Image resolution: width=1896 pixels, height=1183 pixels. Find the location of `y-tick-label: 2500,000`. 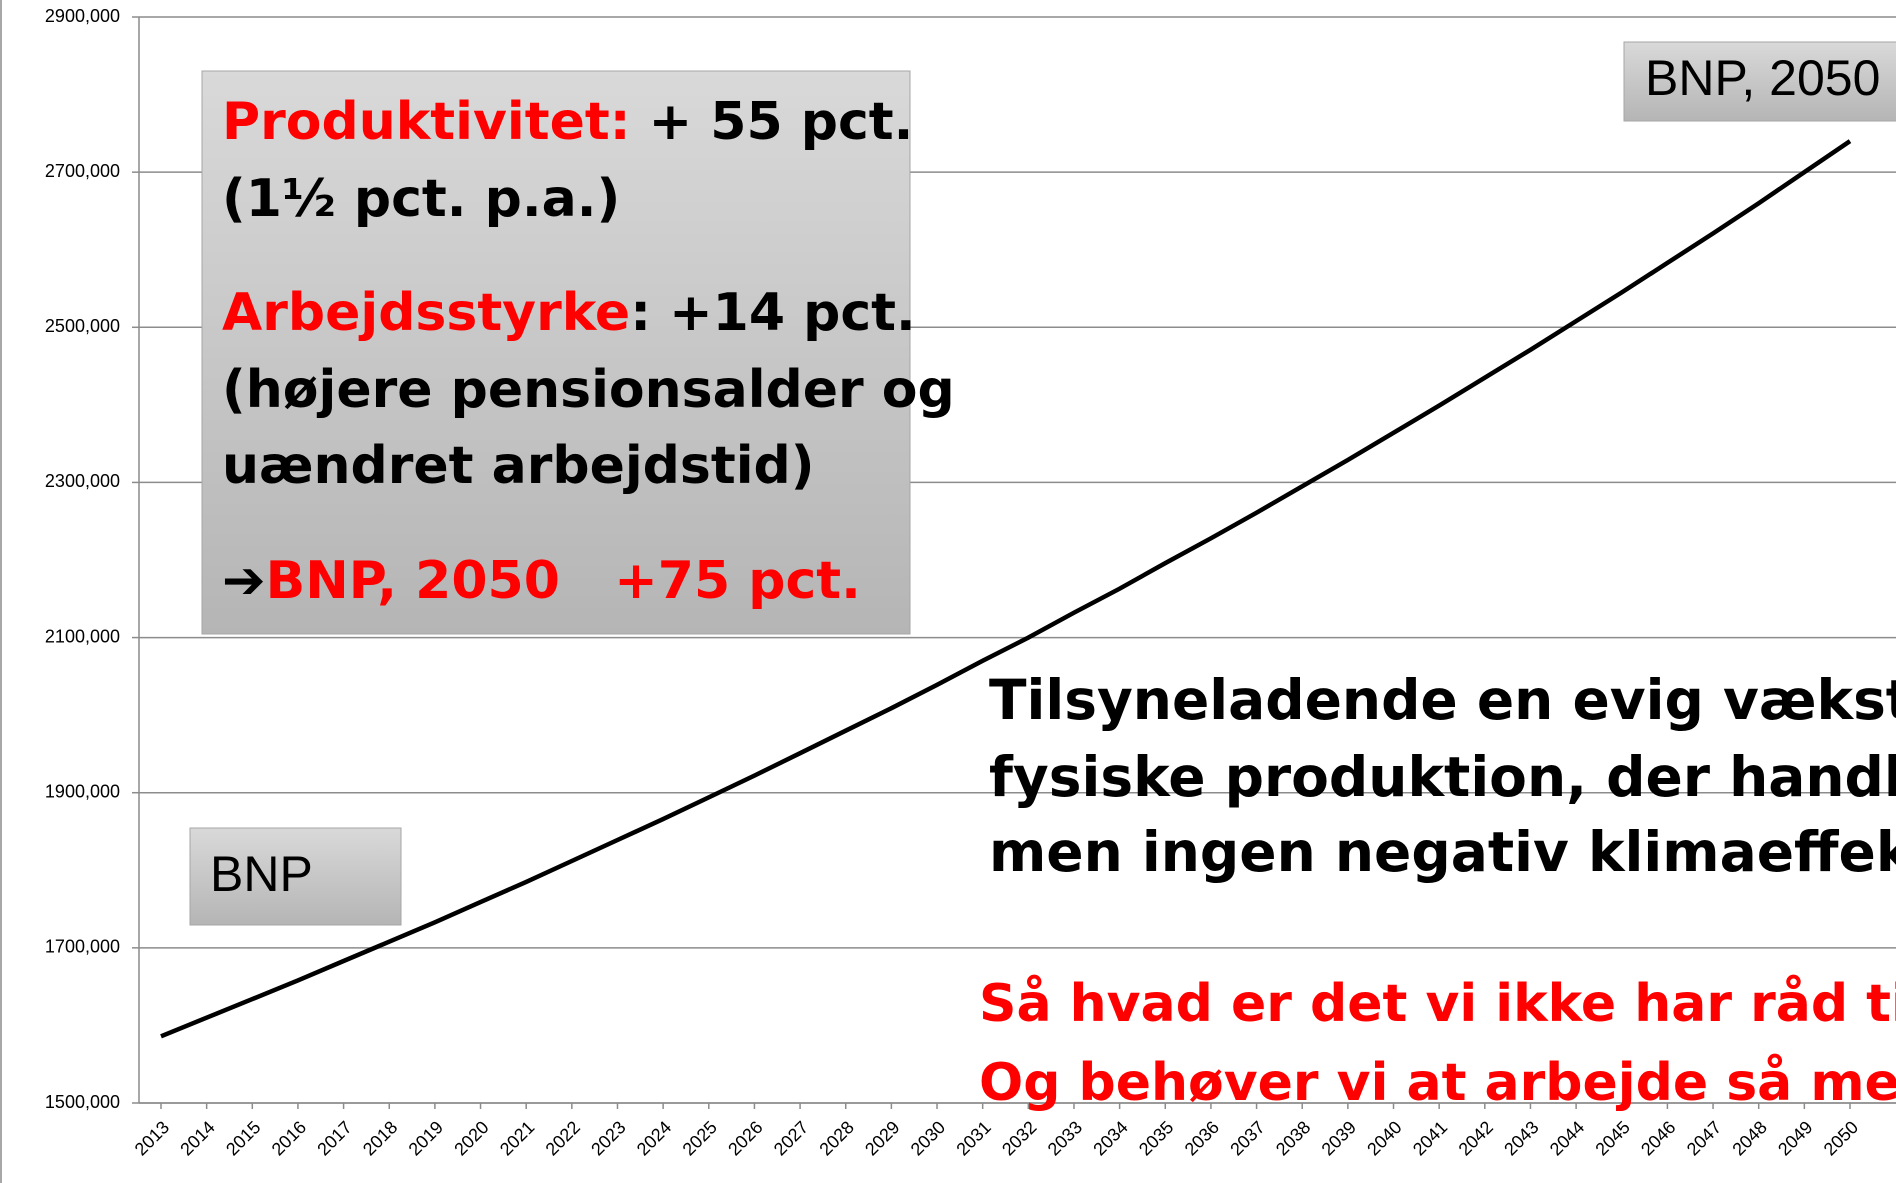

y-tick-label: 2500,000 is located at coordinates (82, 326).